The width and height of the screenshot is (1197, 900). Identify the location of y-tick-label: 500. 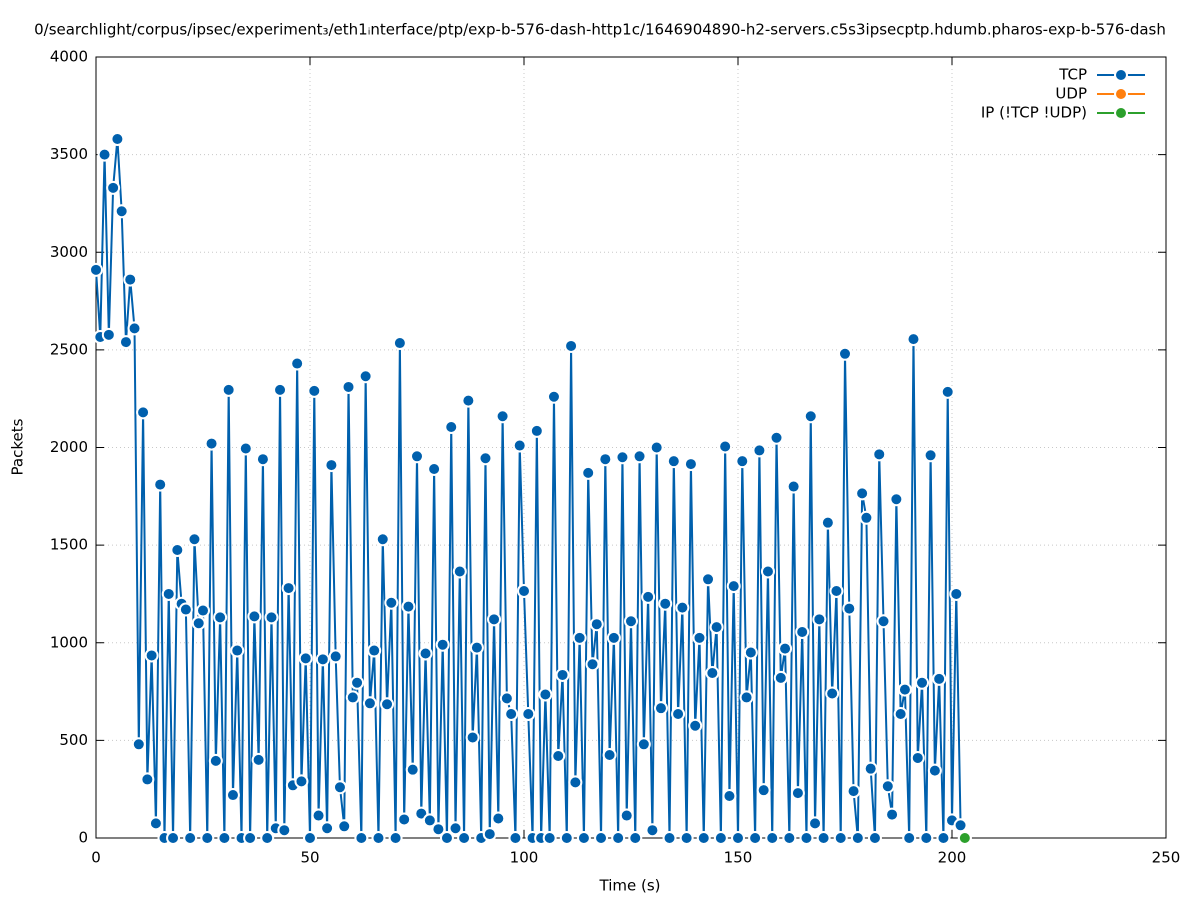
(73, 740).